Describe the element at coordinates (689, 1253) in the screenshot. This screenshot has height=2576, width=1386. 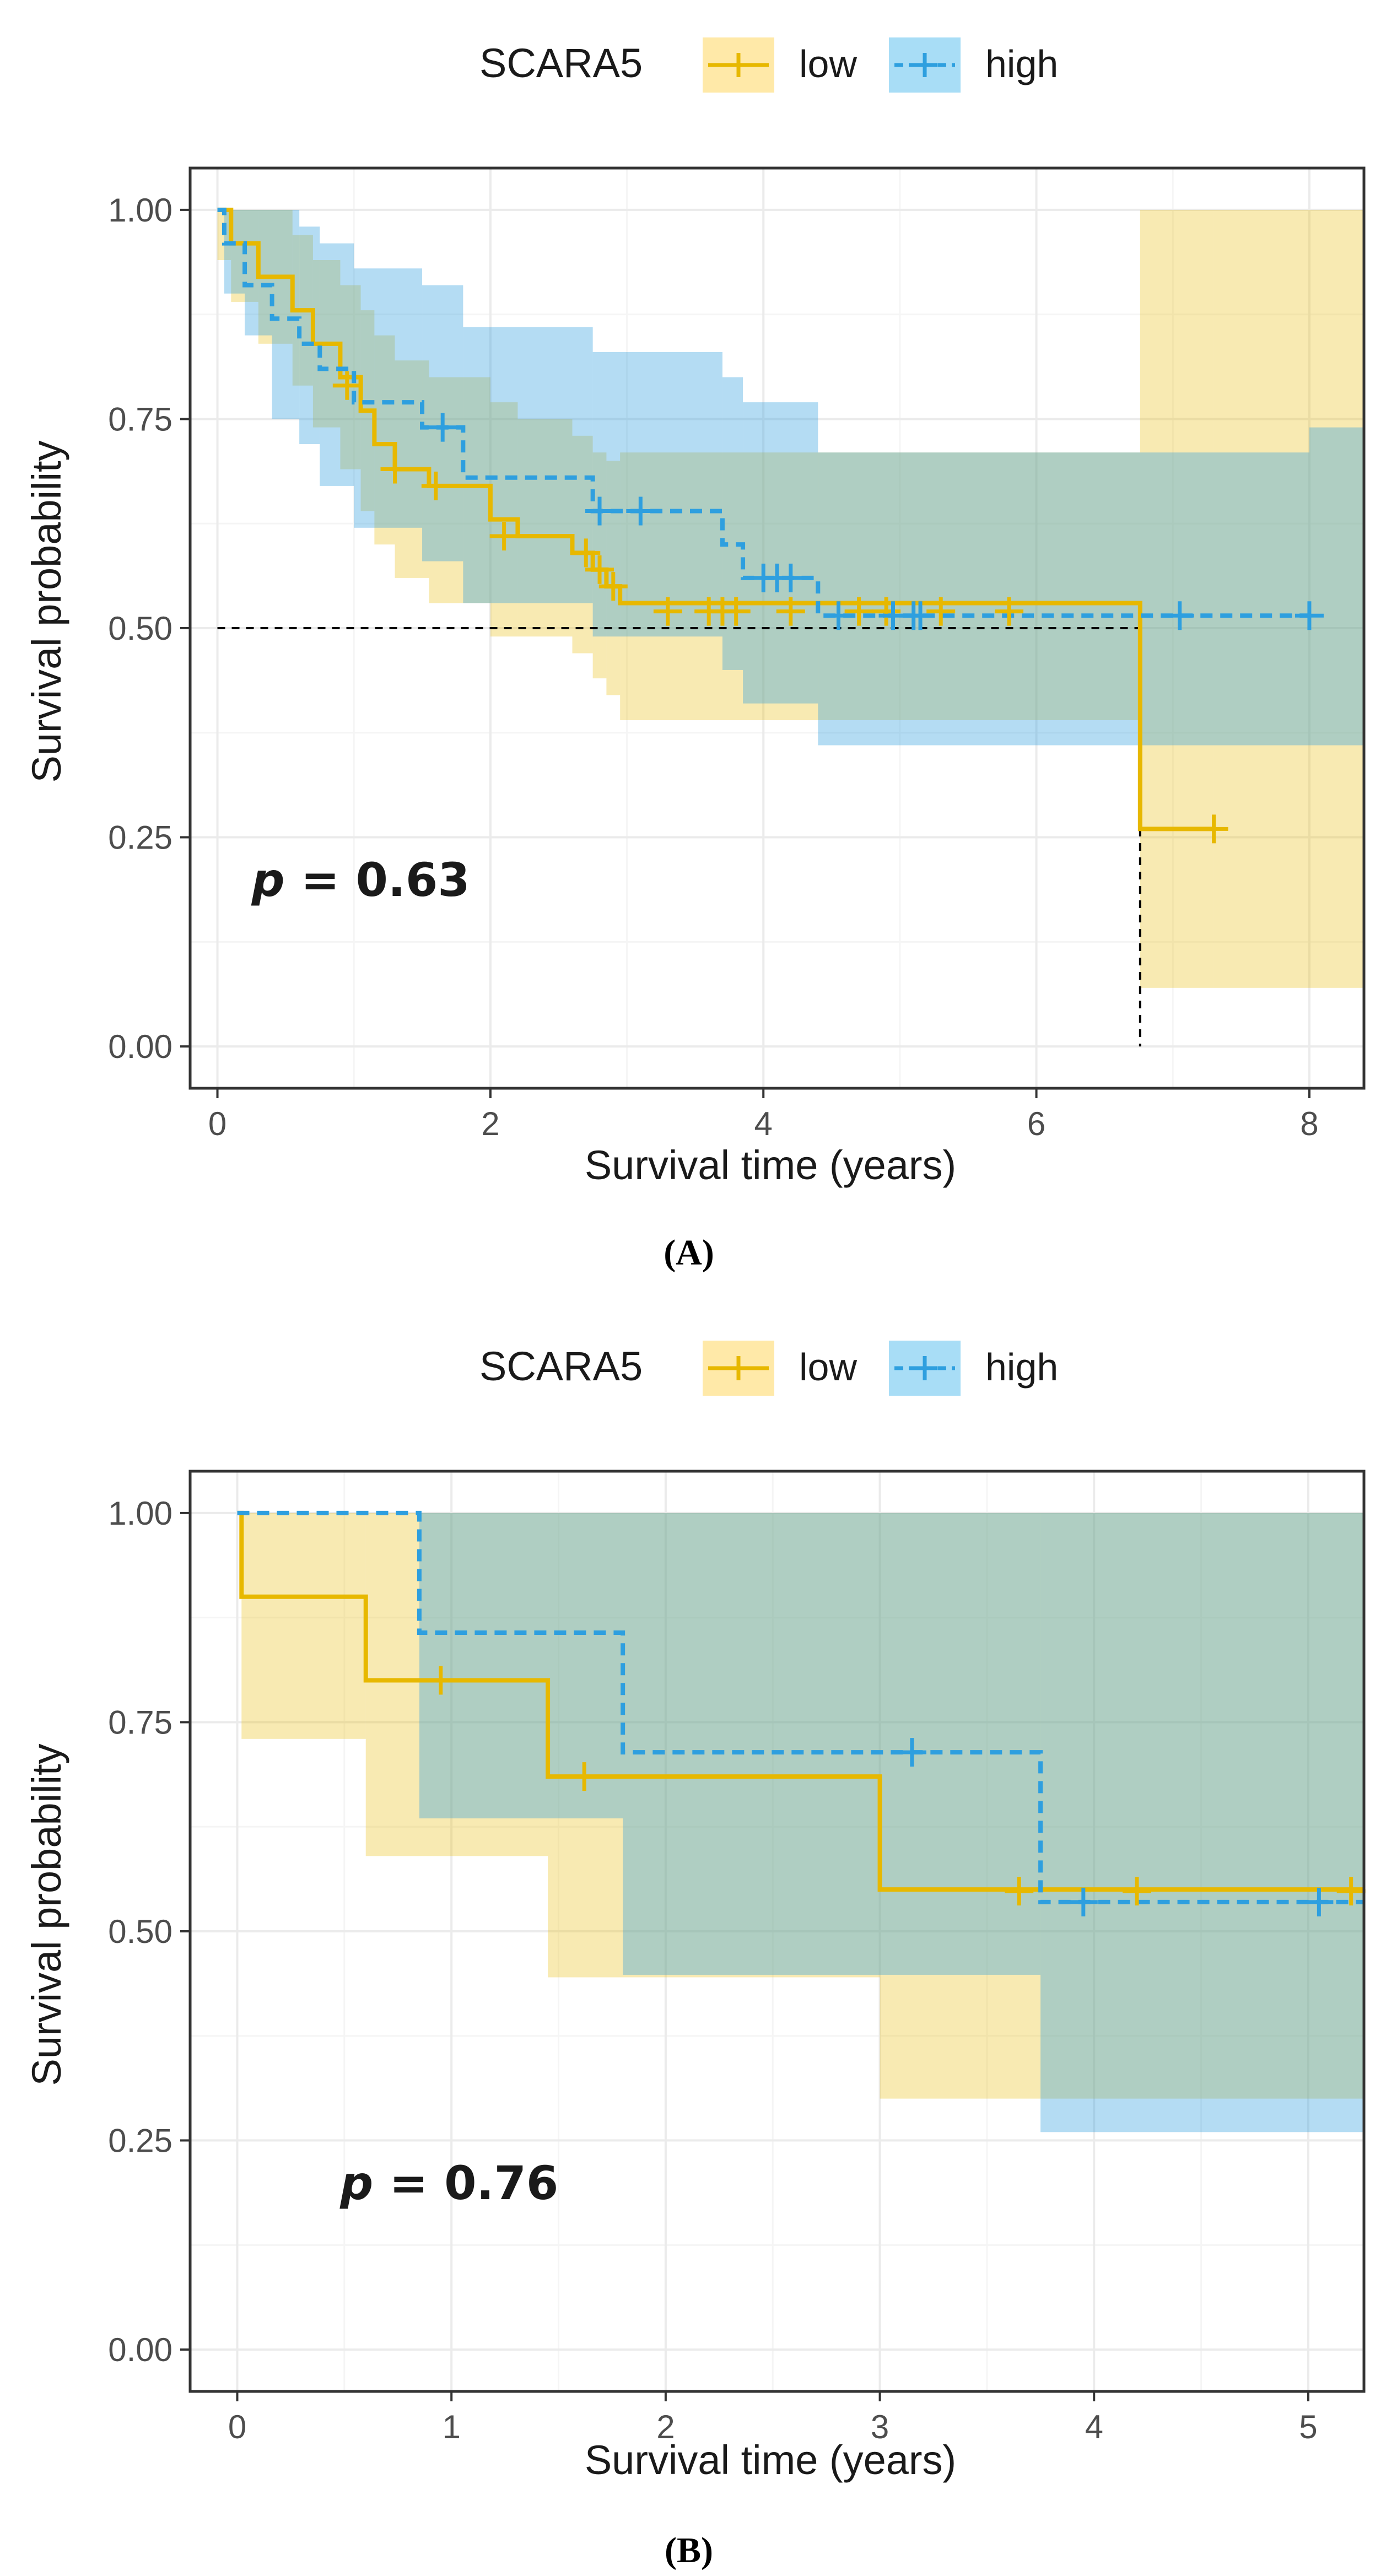
I see `panel-caption-a: (A)` at that location.